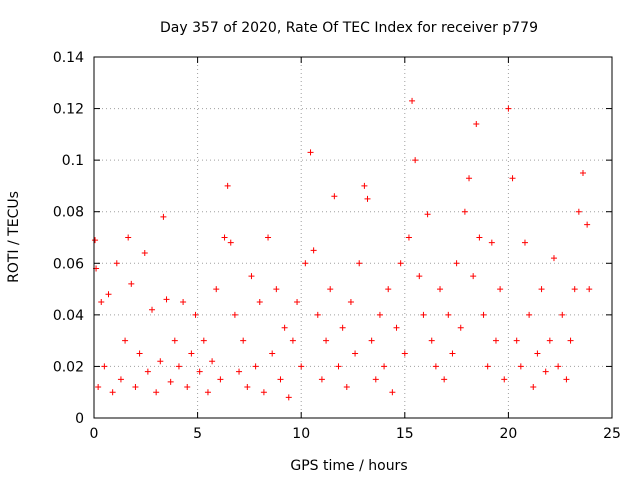  Describe the element at coordinates (612, 434) in the screenshot. I see `x-tick-label: 25` at that location.